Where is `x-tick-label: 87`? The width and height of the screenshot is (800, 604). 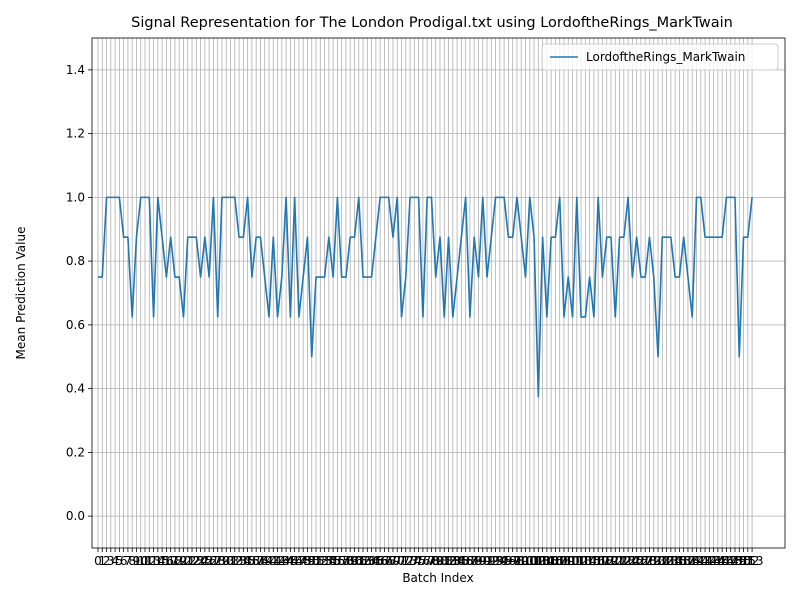 x-tick-label: 87 is located at coordinates (469, 561).